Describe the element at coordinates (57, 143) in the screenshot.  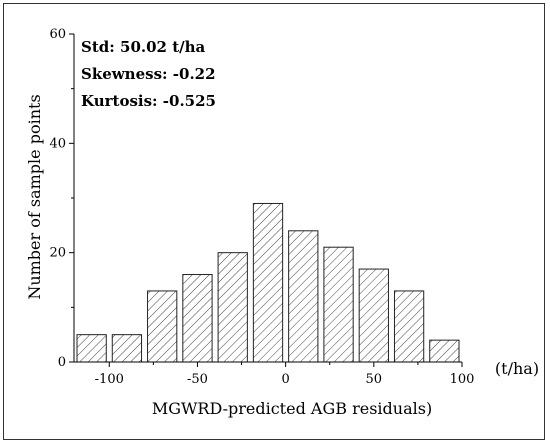
I see `y-tick-label: 40` at that location.